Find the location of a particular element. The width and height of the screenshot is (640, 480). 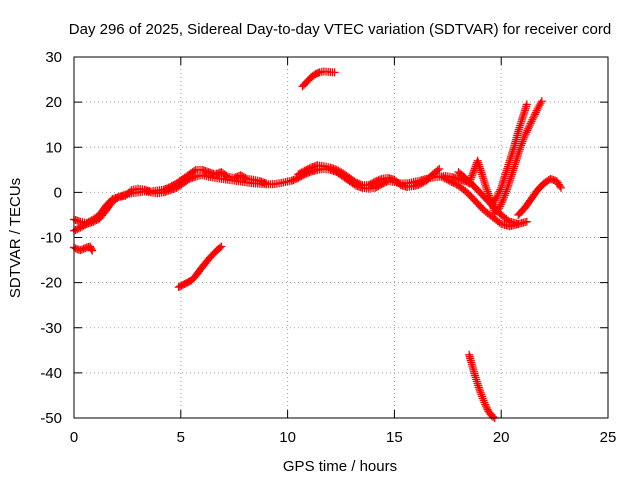

y-tick-label: 0 is located at coordinates (58, 192).